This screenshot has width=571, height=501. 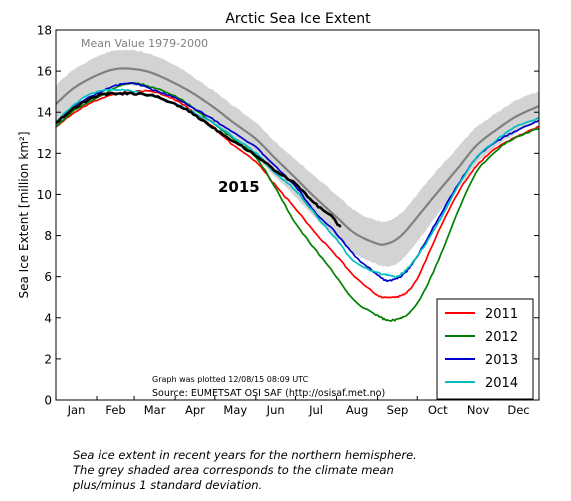 I want to click on series-line-2015, so click(x=198, y=159).